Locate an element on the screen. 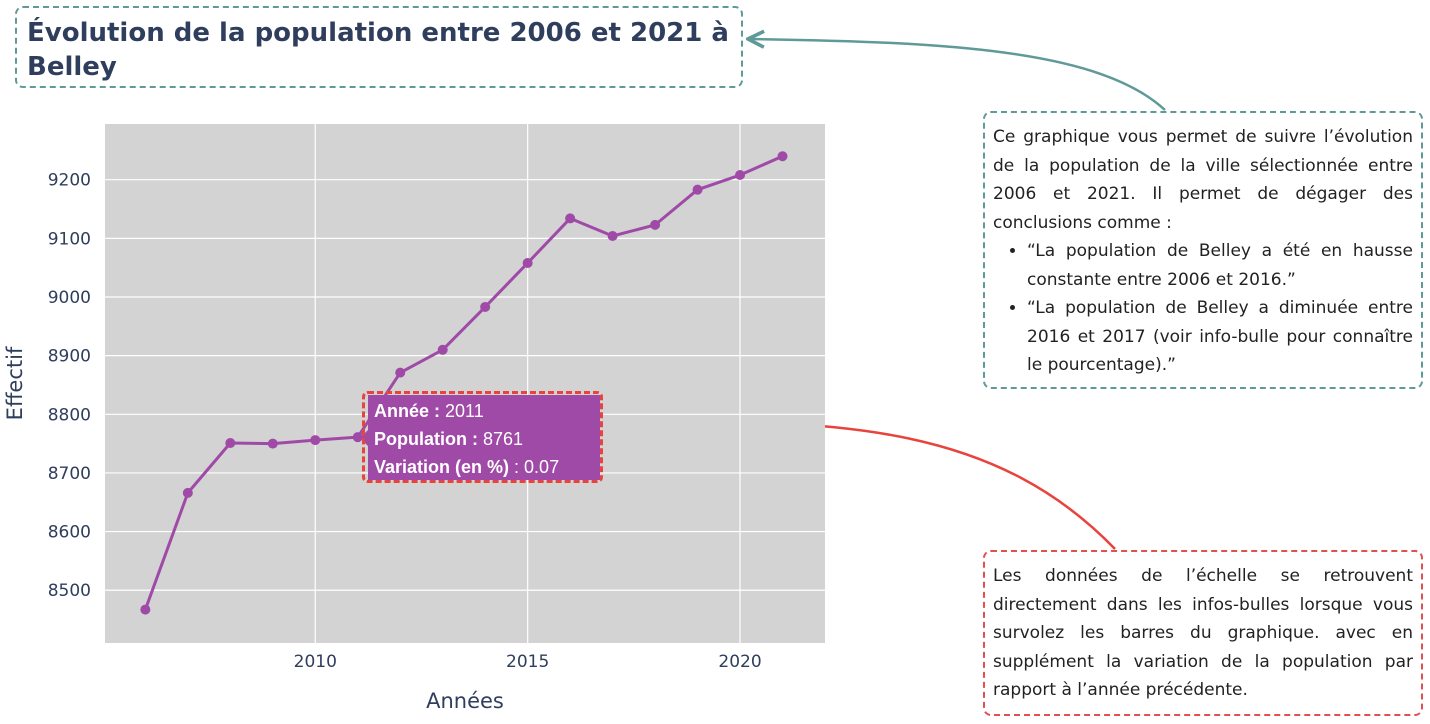 Image resolution: width=1430 pixels, height=724 pixels. tooltip-population-label: Population is located at coordinates (420, 439).